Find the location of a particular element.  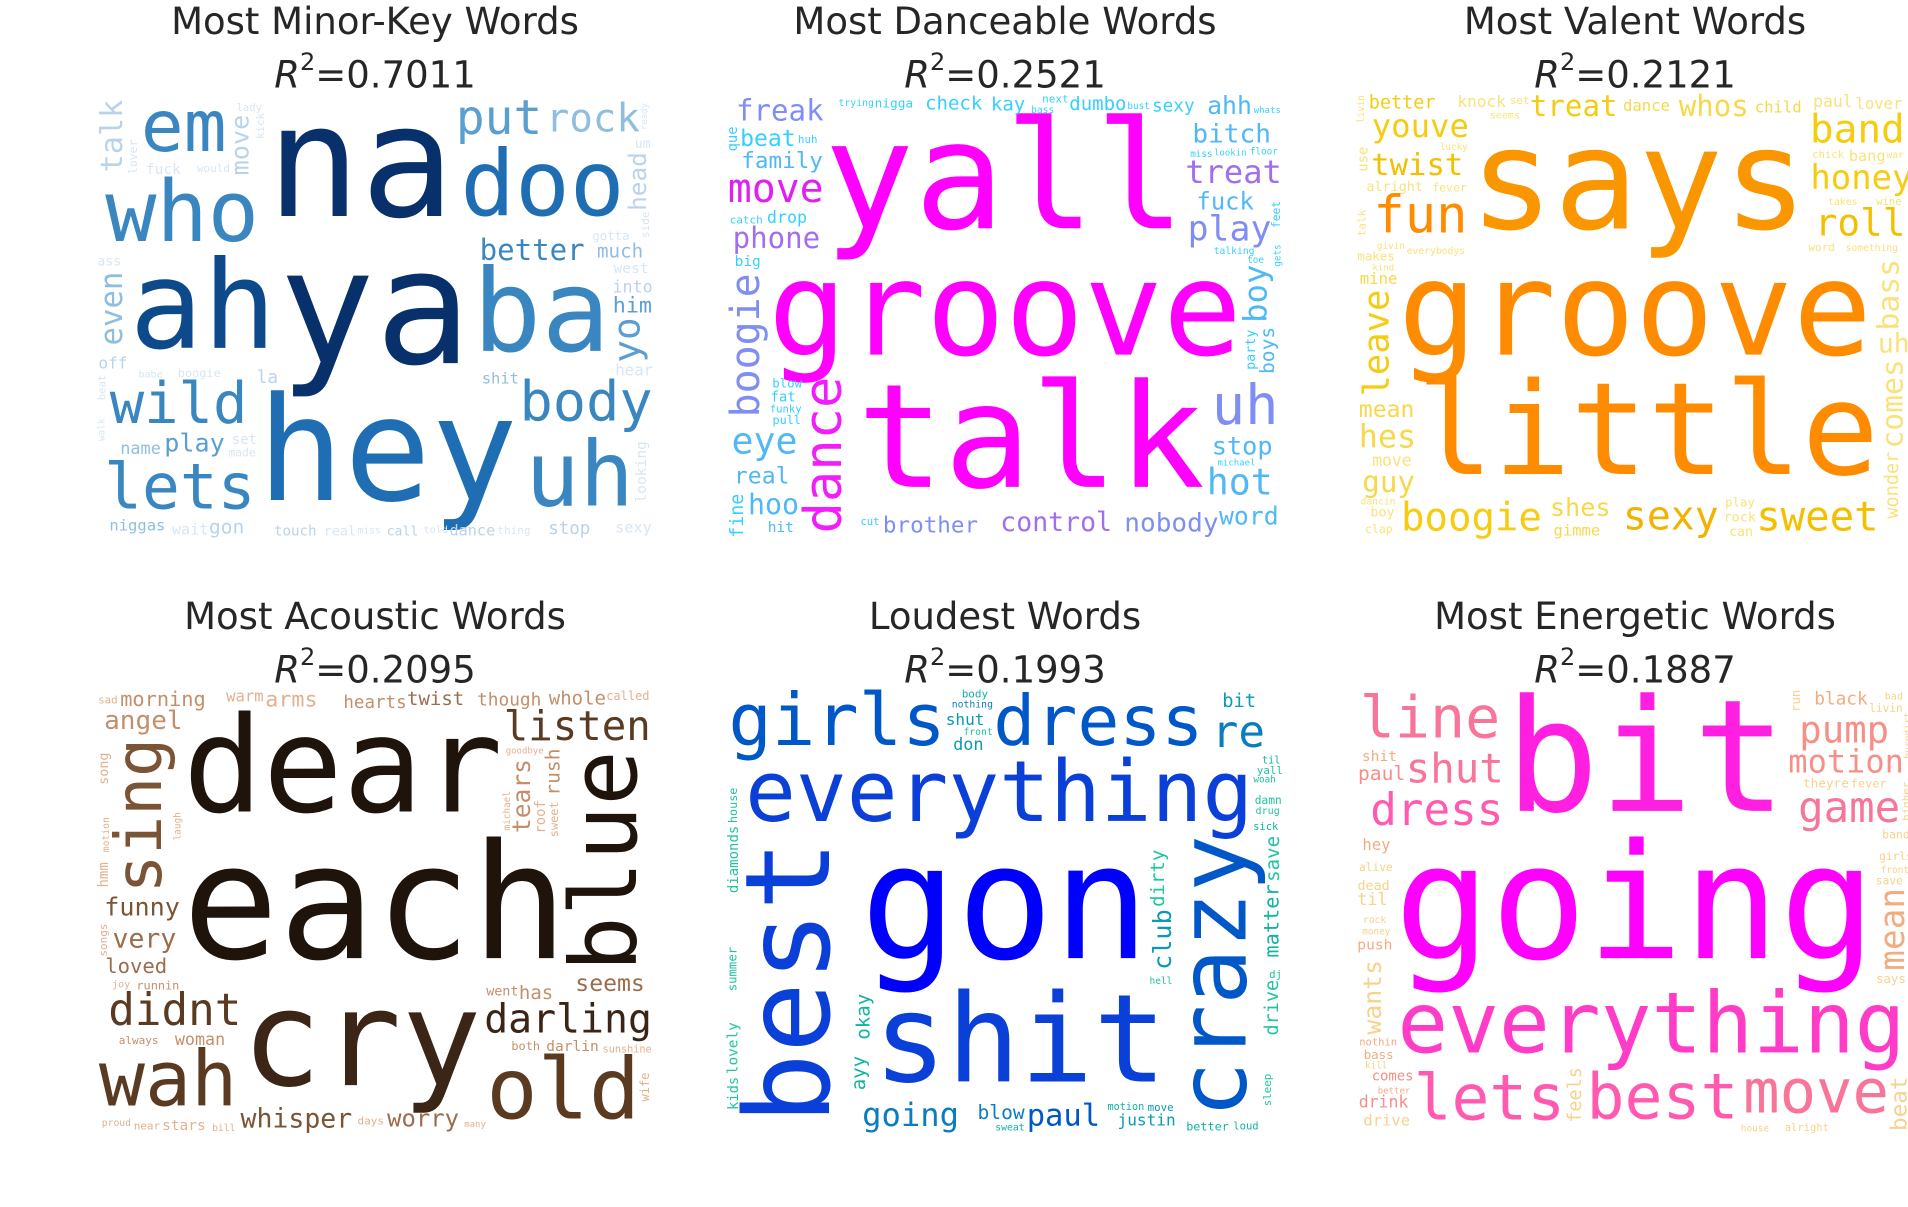

word-comes: comes is located at coordinates (1393, 1077).